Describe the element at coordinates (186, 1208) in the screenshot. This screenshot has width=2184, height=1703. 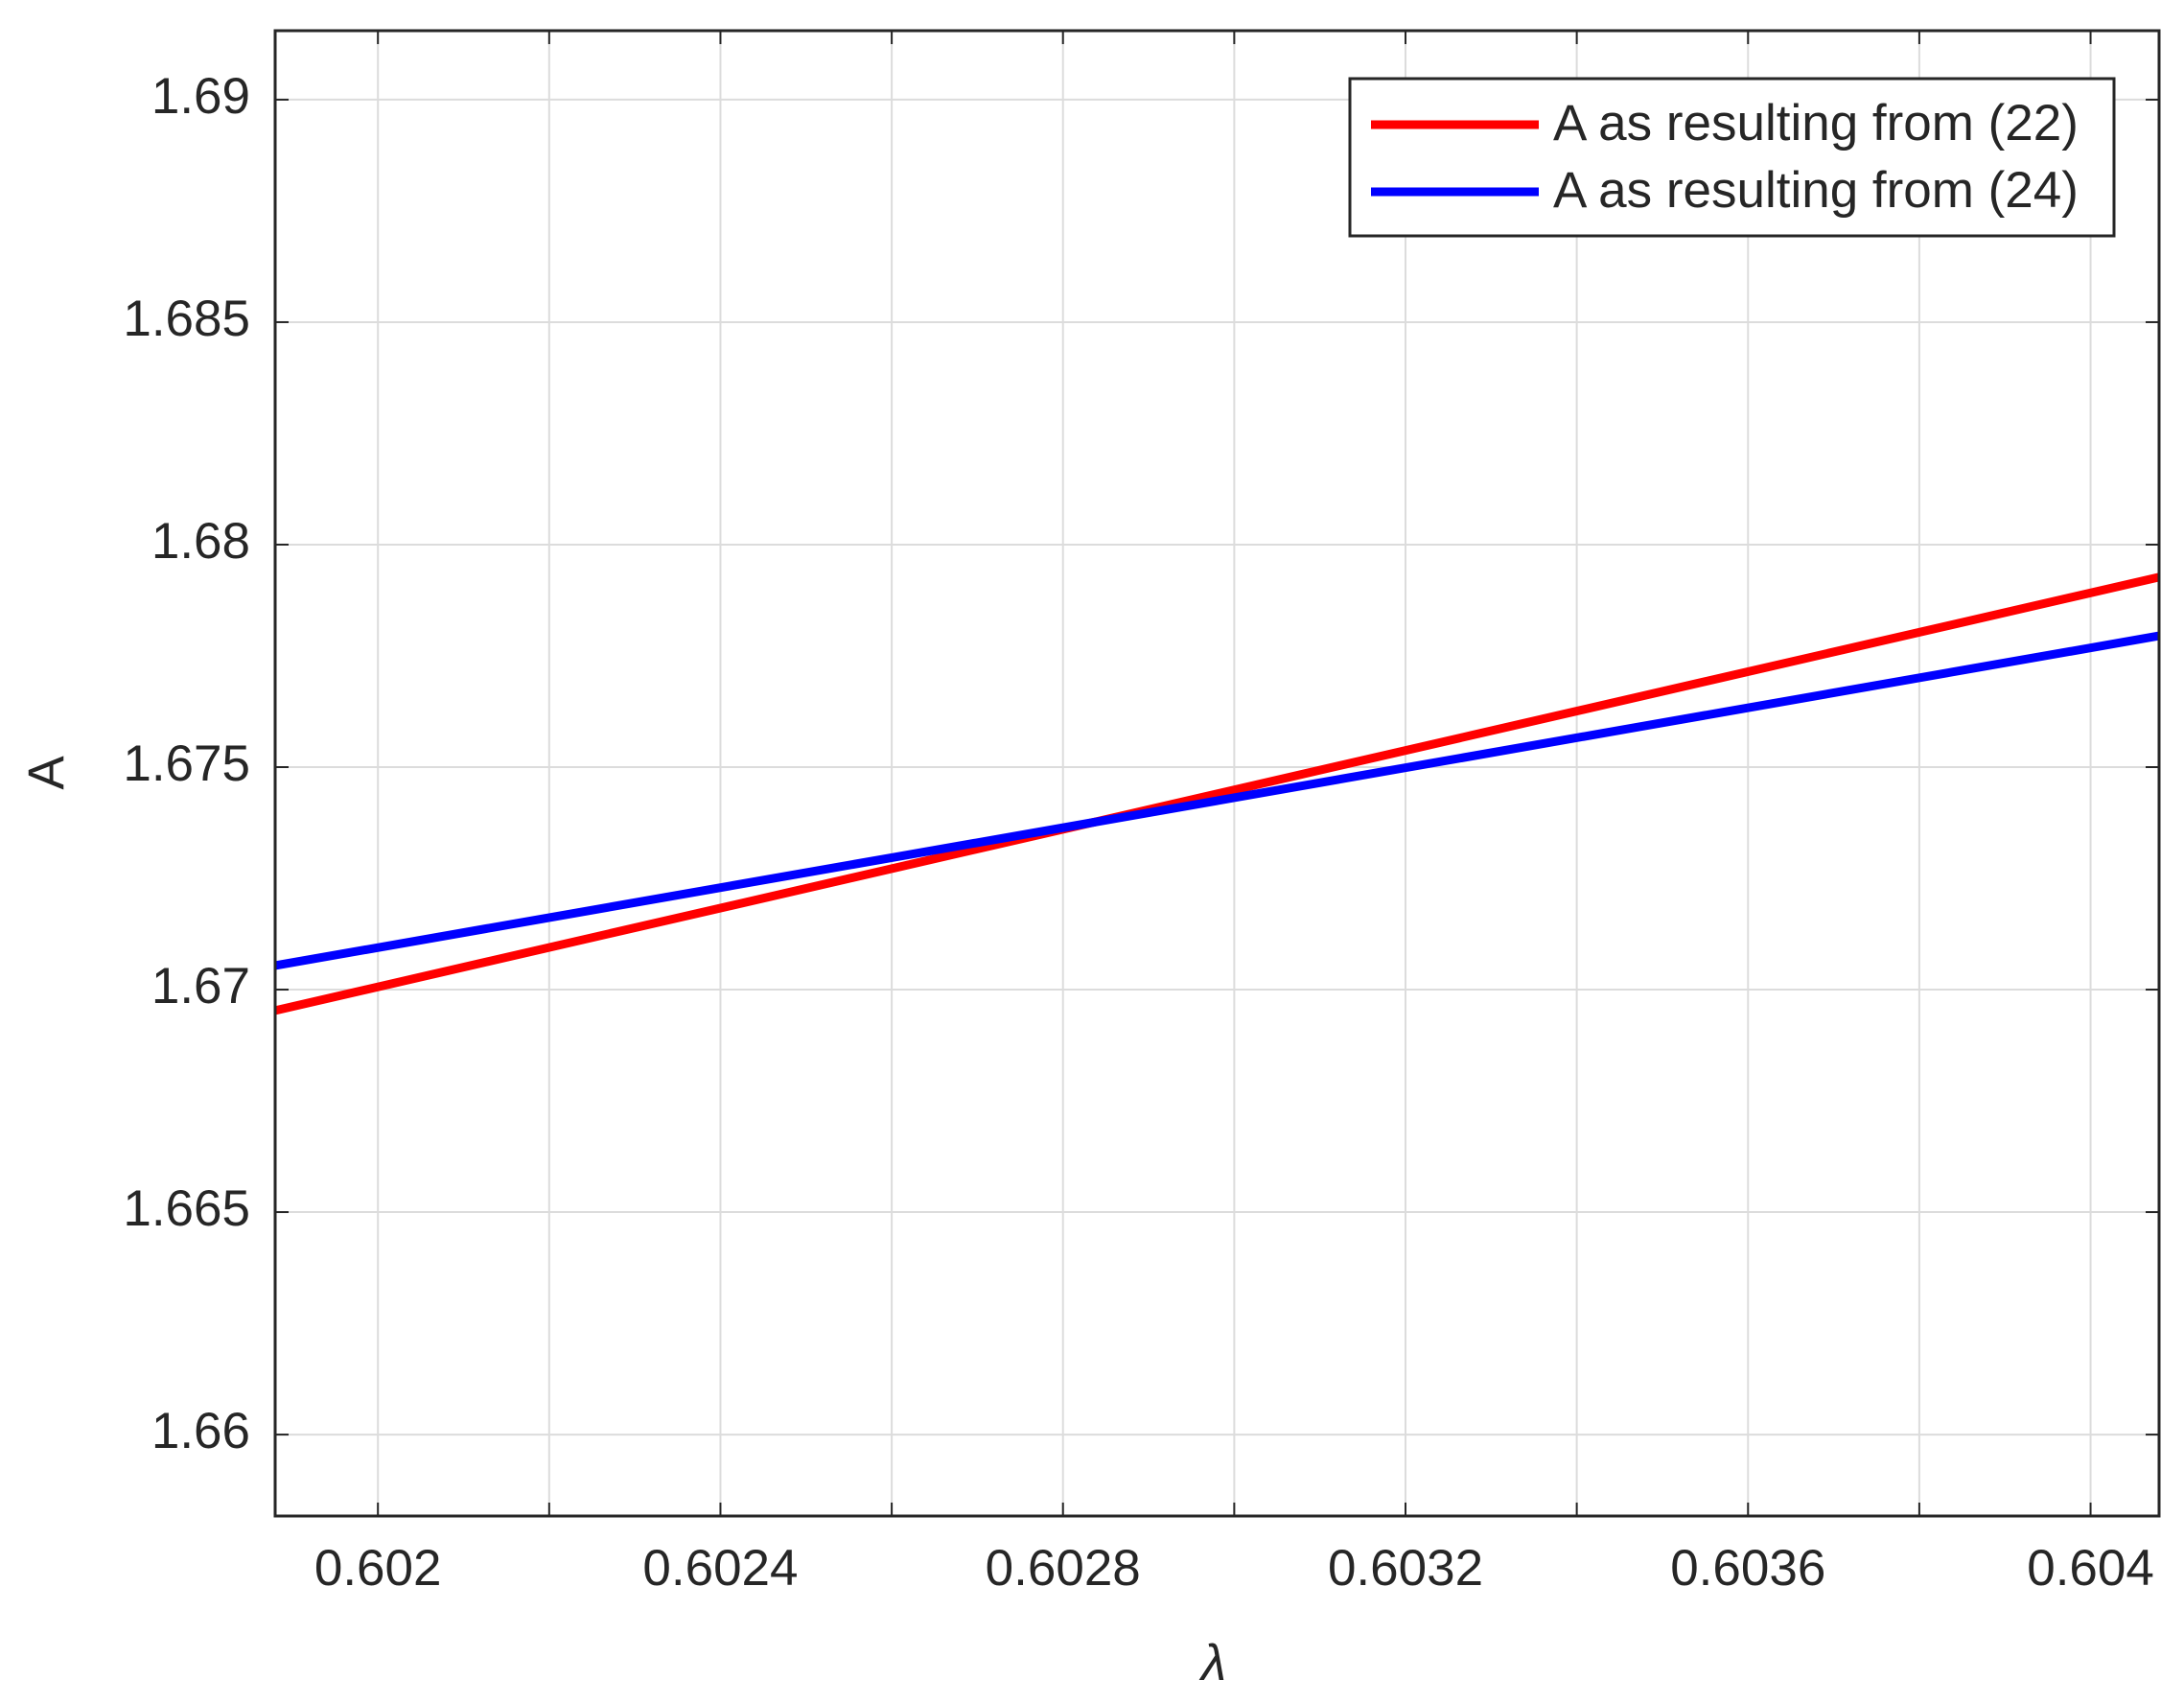
I see `y-tick-label: 1.665` at that location.